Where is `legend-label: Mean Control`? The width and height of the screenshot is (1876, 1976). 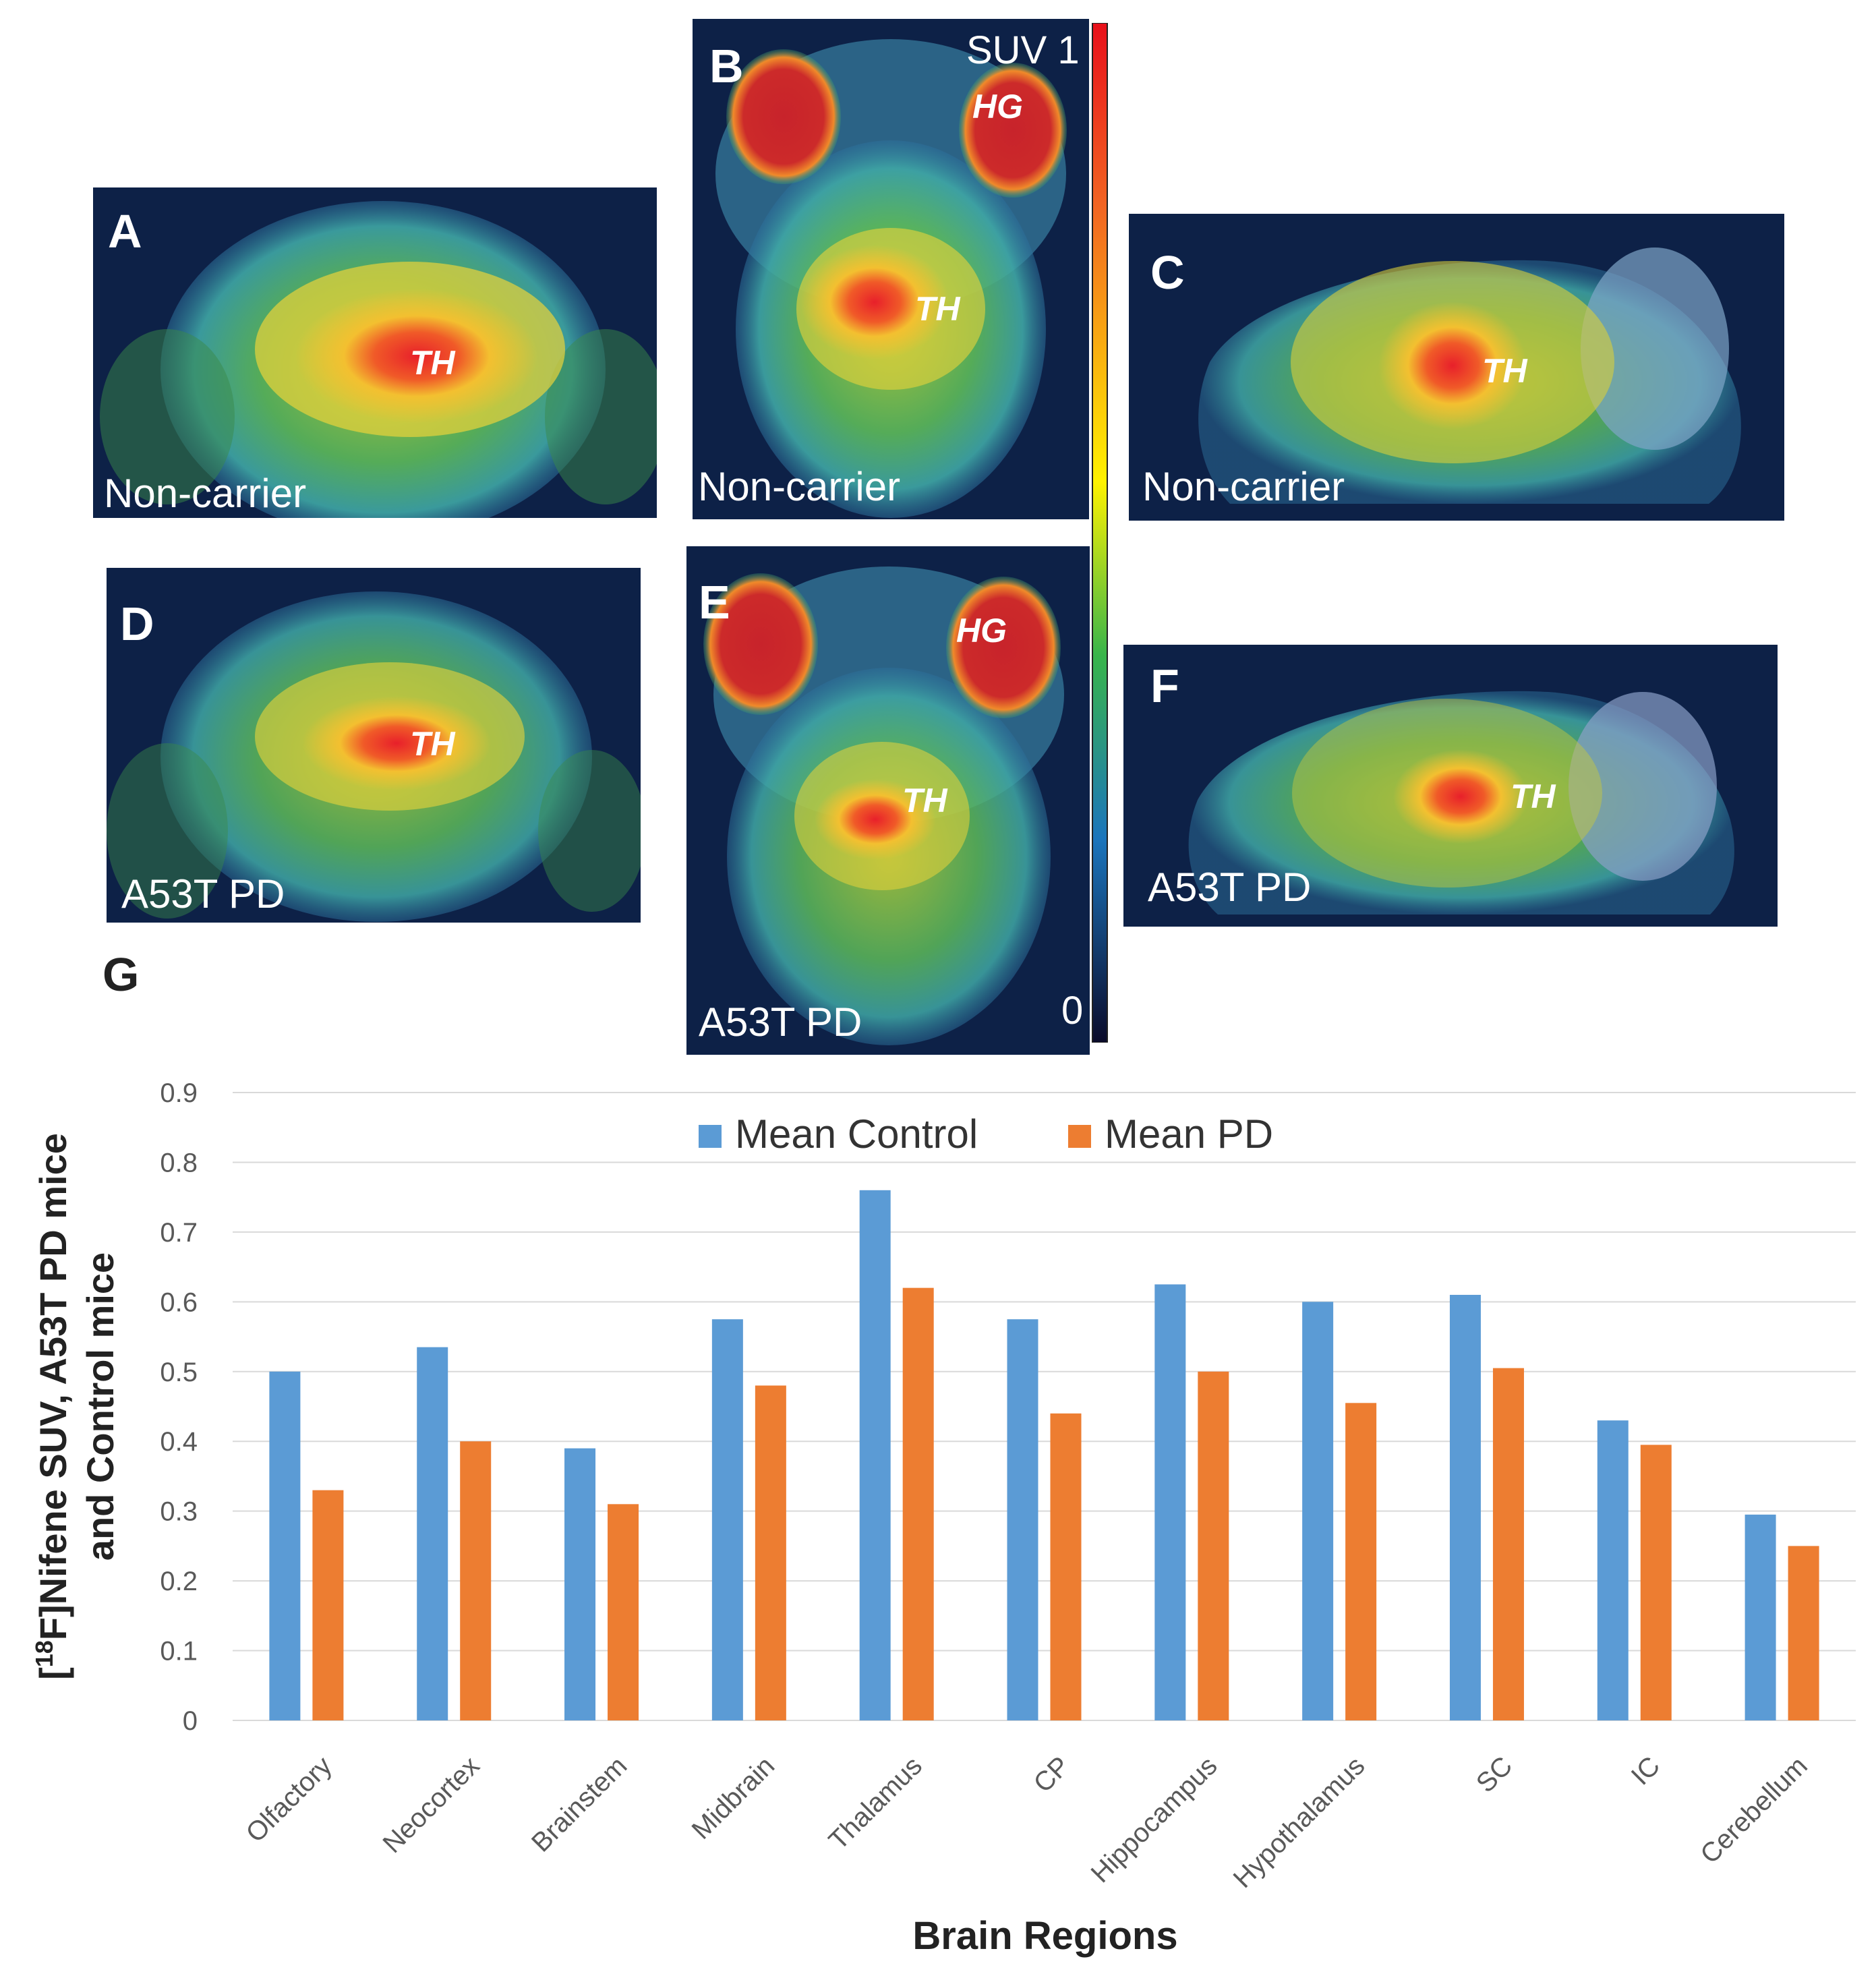
legend-label: Mean Control is located at coordinates (856, 1134).